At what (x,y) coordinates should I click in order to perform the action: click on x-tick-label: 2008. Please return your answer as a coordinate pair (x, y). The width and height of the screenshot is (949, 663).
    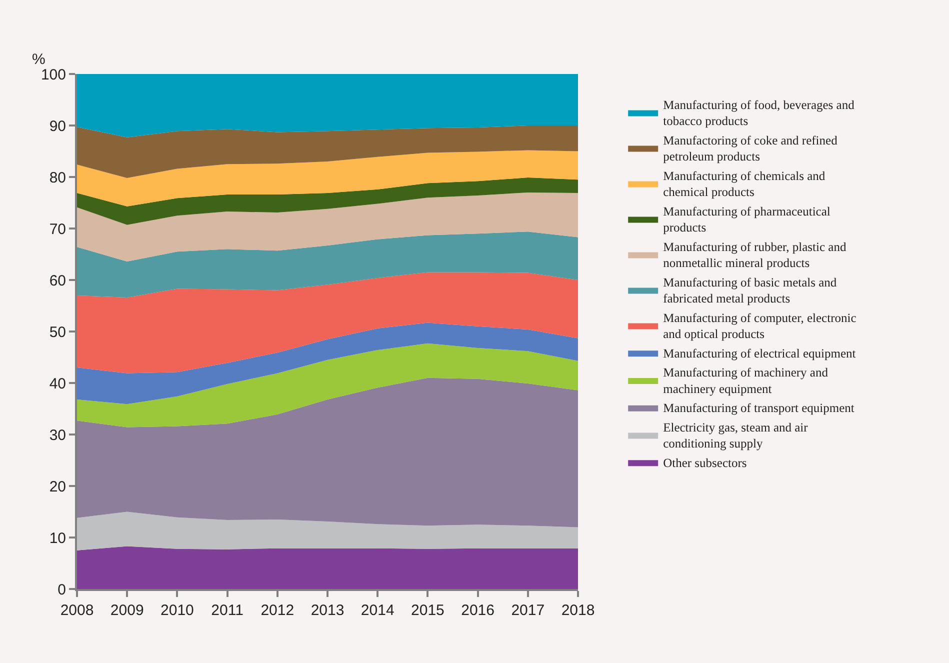
    Looking at the image, I should click on (77, 610).